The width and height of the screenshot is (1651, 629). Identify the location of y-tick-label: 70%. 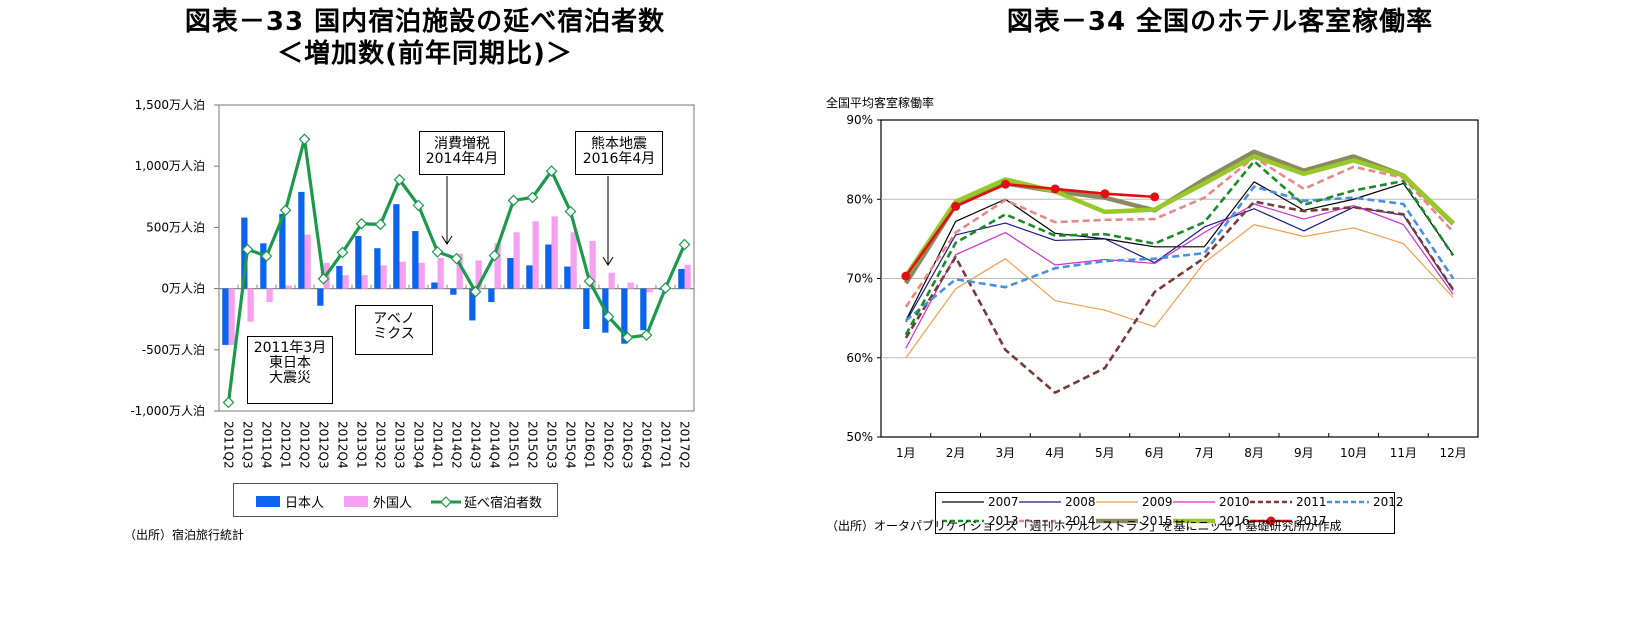
(859, 279).